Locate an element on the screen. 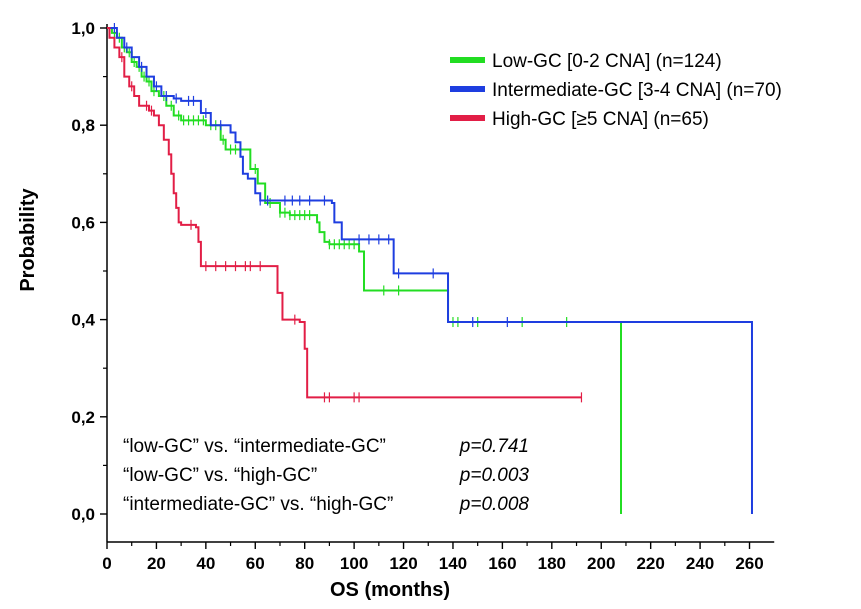 This screenshot has height=609, width=861. x-tick-label: 260 is located at coordinates (749, 563).